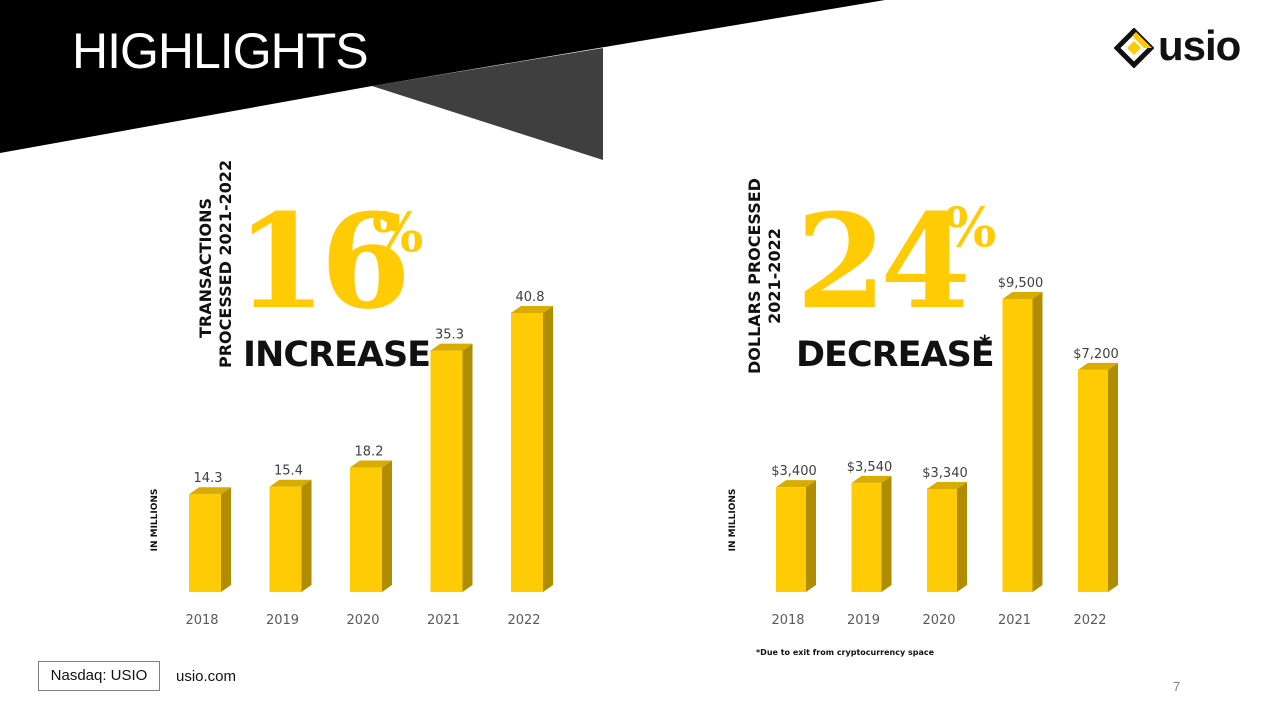 The image size is (1280, 720). Describe the element at coordinates (449, 335) in the screenshot. I see `data-label-2021: 35.3` at that location.